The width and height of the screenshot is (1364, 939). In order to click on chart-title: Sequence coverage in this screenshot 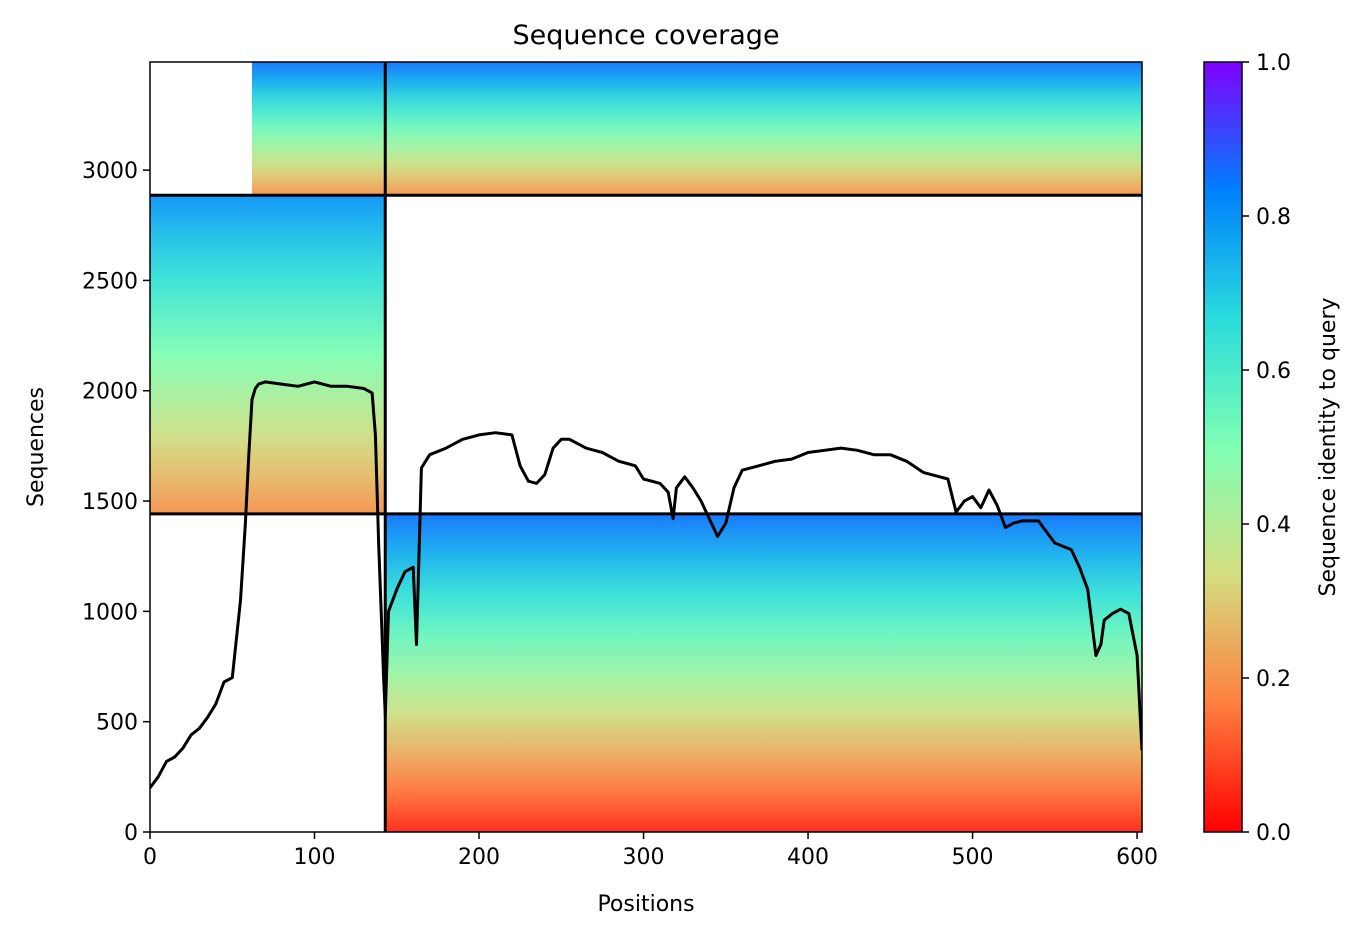, I will do `click(645, 35)`.